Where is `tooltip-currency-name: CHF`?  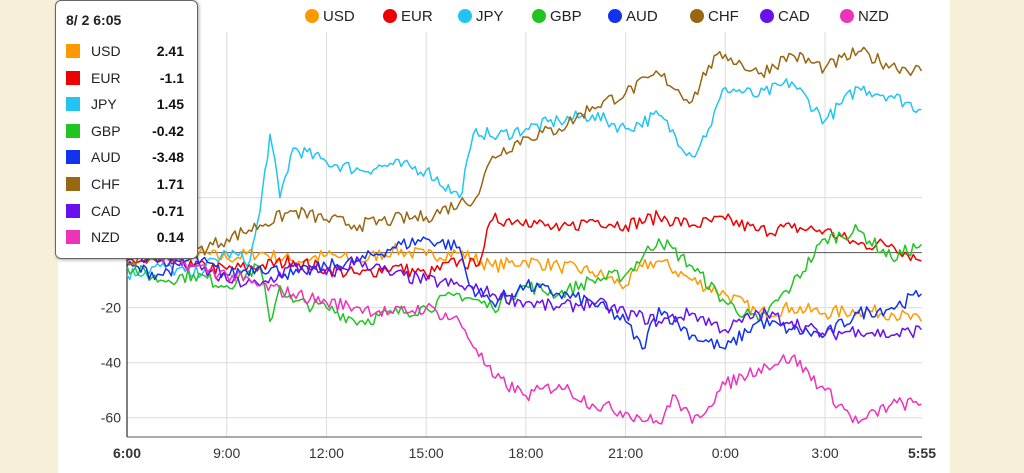
tooltip-currency-name: CHF is located at coordinates (105, 184).